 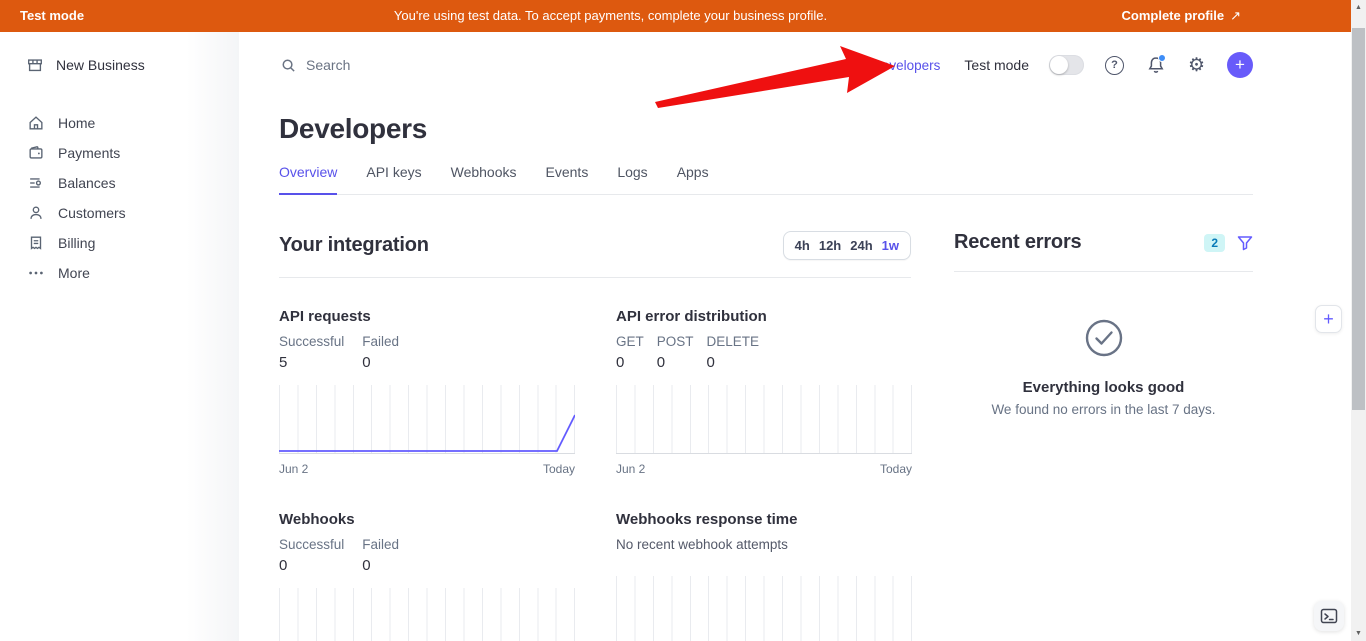 What do you see at coordinates (1018, 242) in the screenshot?
I see `recent-errors-title: Recent errors` at bounding box center [1018, 242].